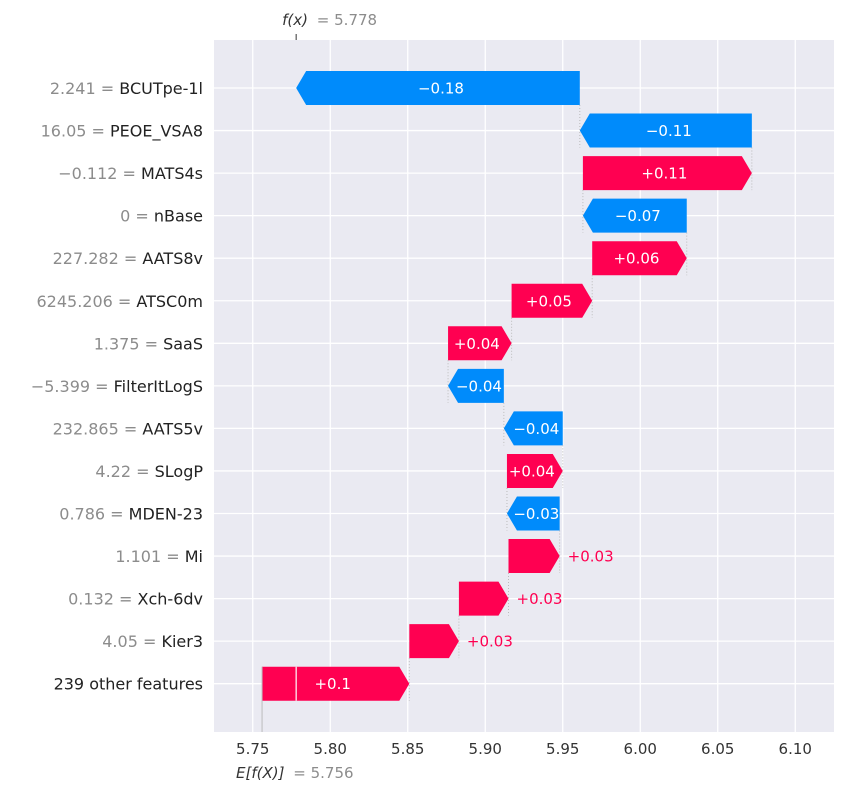 The image size is (843, 793). Describe the element at coordinates (194, 556) in the screenshot. I see `feature-name: Mi` at that location.